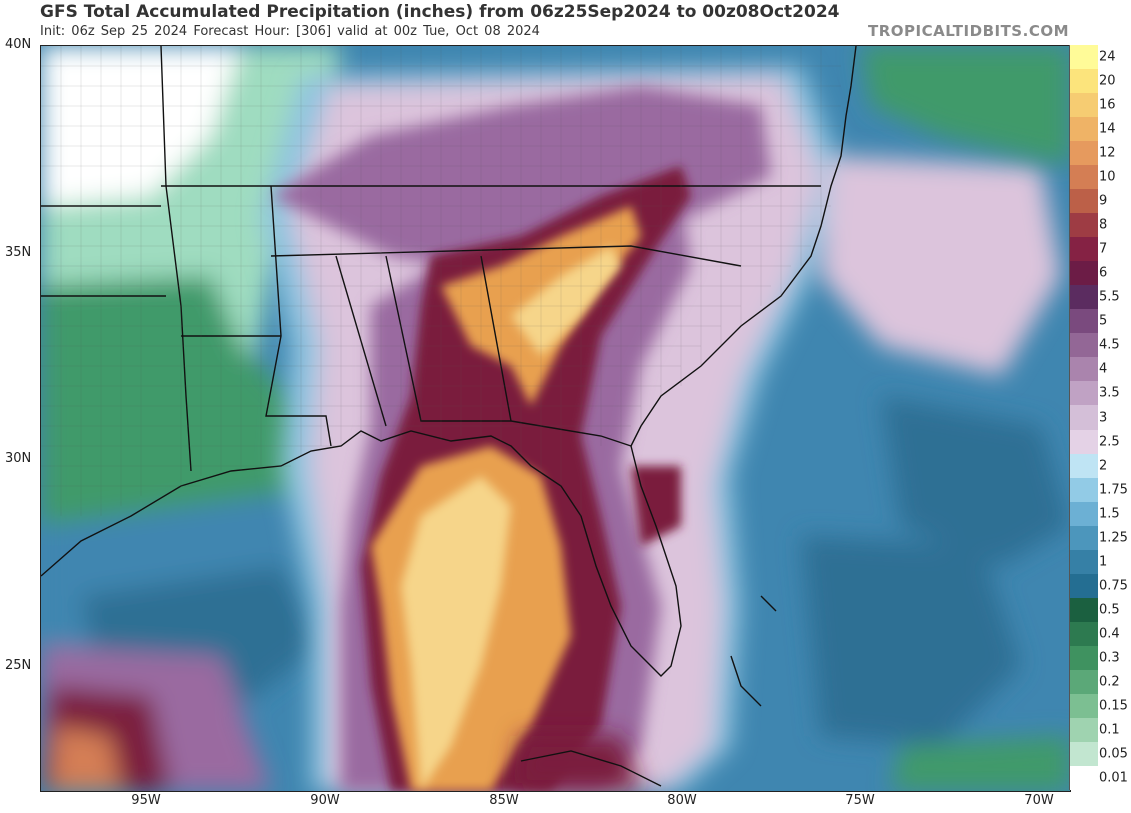  What do you see at coordinates (18, 252) in the screenshot?
I see `lat-label-35n: 35N` at bounding box center [18, 252].